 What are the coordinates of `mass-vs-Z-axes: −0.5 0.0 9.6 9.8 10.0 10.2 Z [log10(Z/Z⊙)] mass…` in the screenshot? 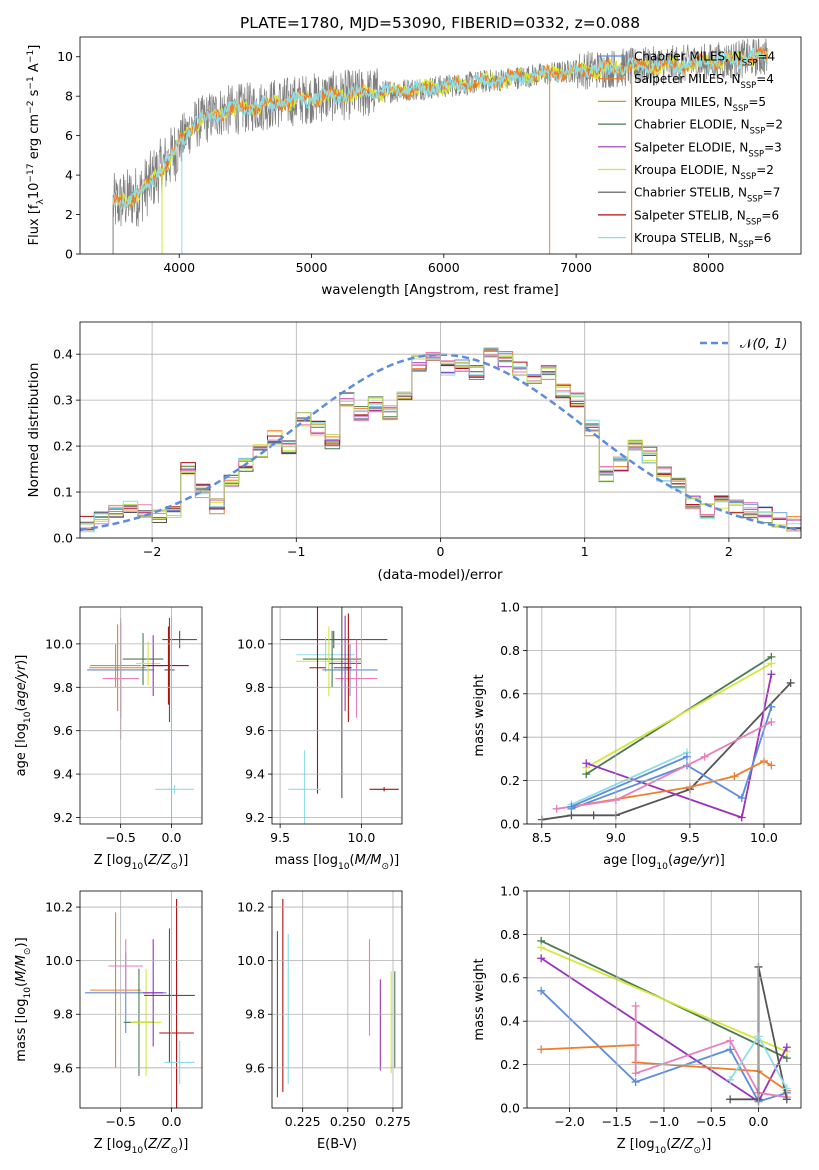 It's located at (108, 1023).